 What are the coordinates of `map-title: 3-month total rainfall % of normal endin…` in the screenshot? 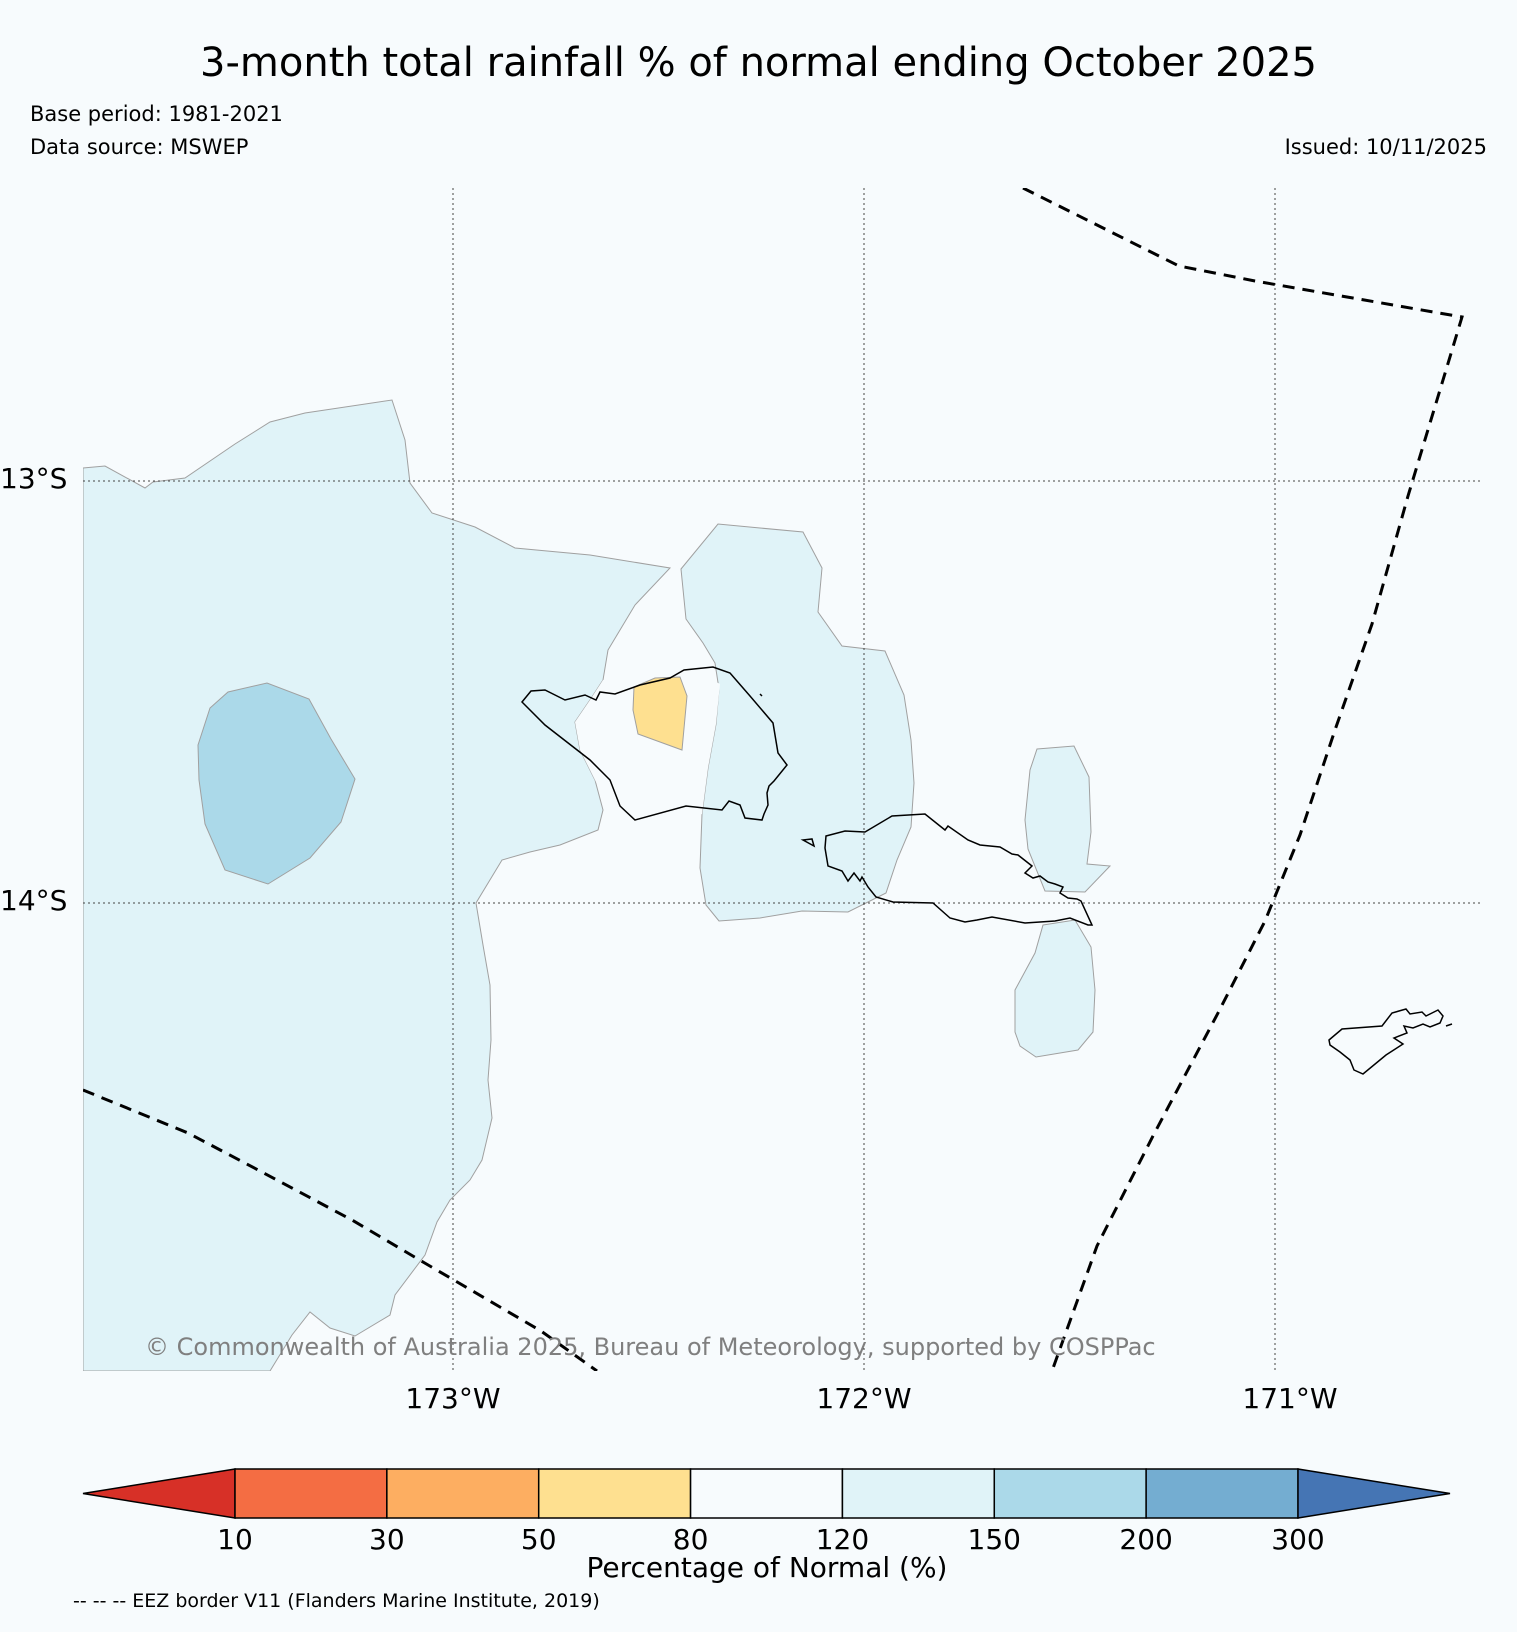 It's located at (758, 63).